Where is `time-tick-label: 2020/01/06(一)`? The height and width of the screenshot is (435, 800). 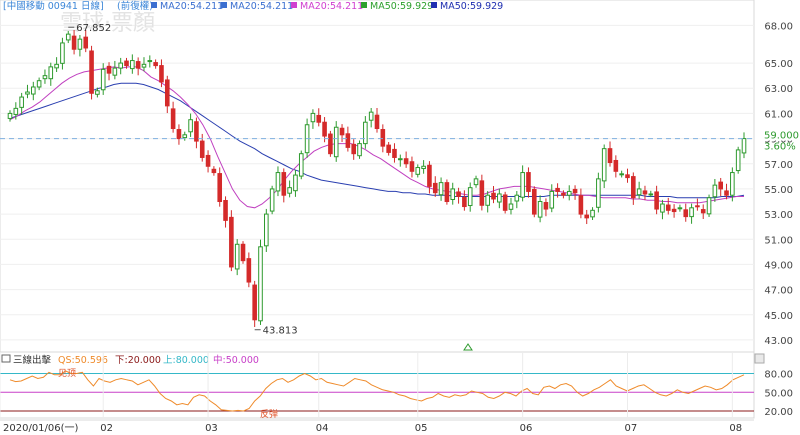 time-tick-label: 2020/01/06(一) is located at coordinates (41, 428).